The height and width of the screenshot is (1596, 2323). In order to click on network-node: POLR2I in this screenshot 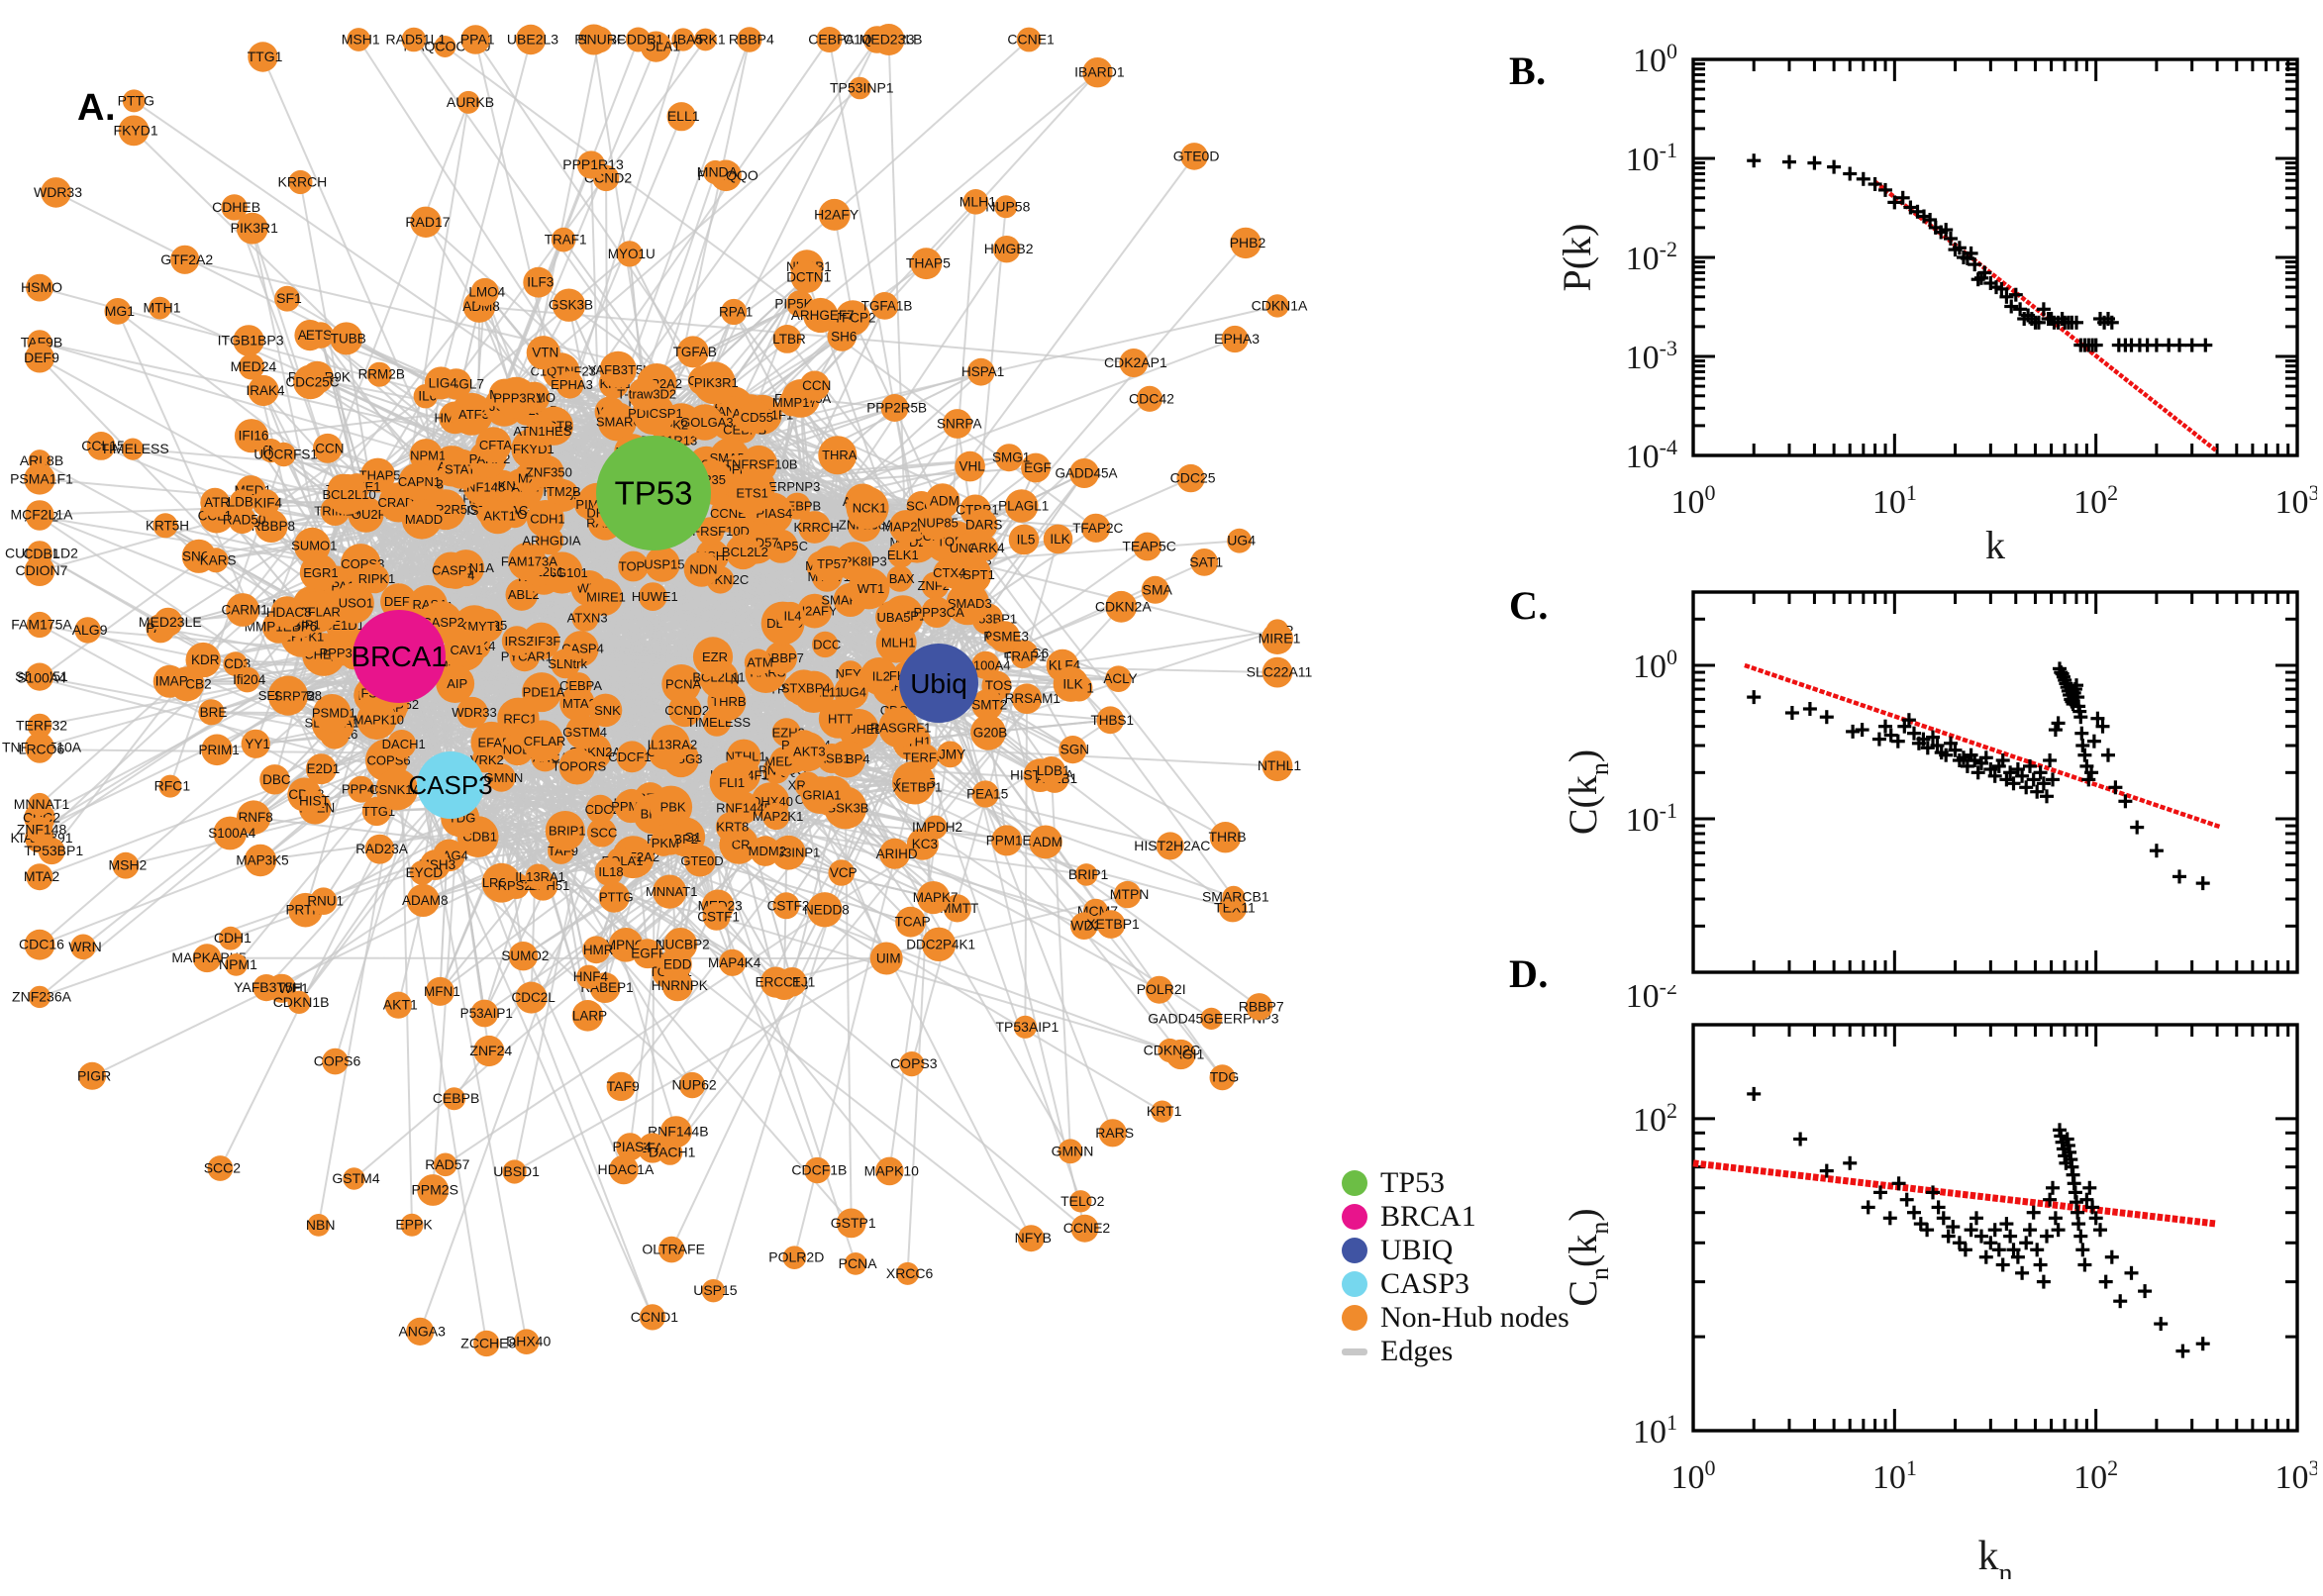, I will do `click(1161, 989)`.